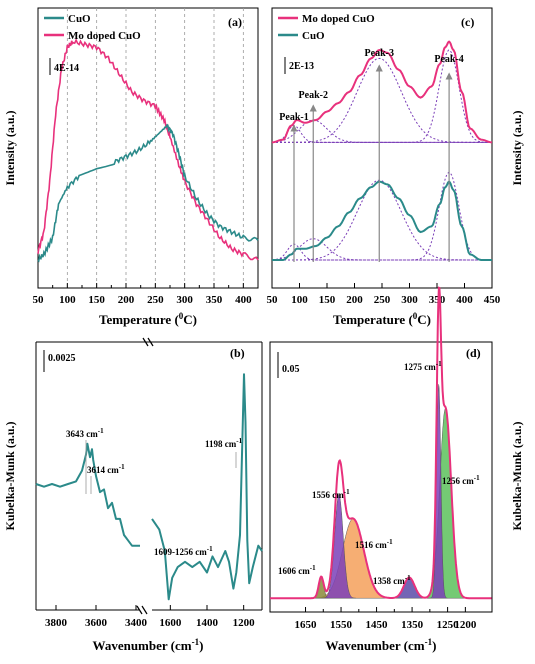 Image resolution: width=535 pixels, height=664 pixels. What do you see at coordinates (56, 623) in the screenshot?
I see `x-tick-label: 3800` at bounding box center [56, 623].